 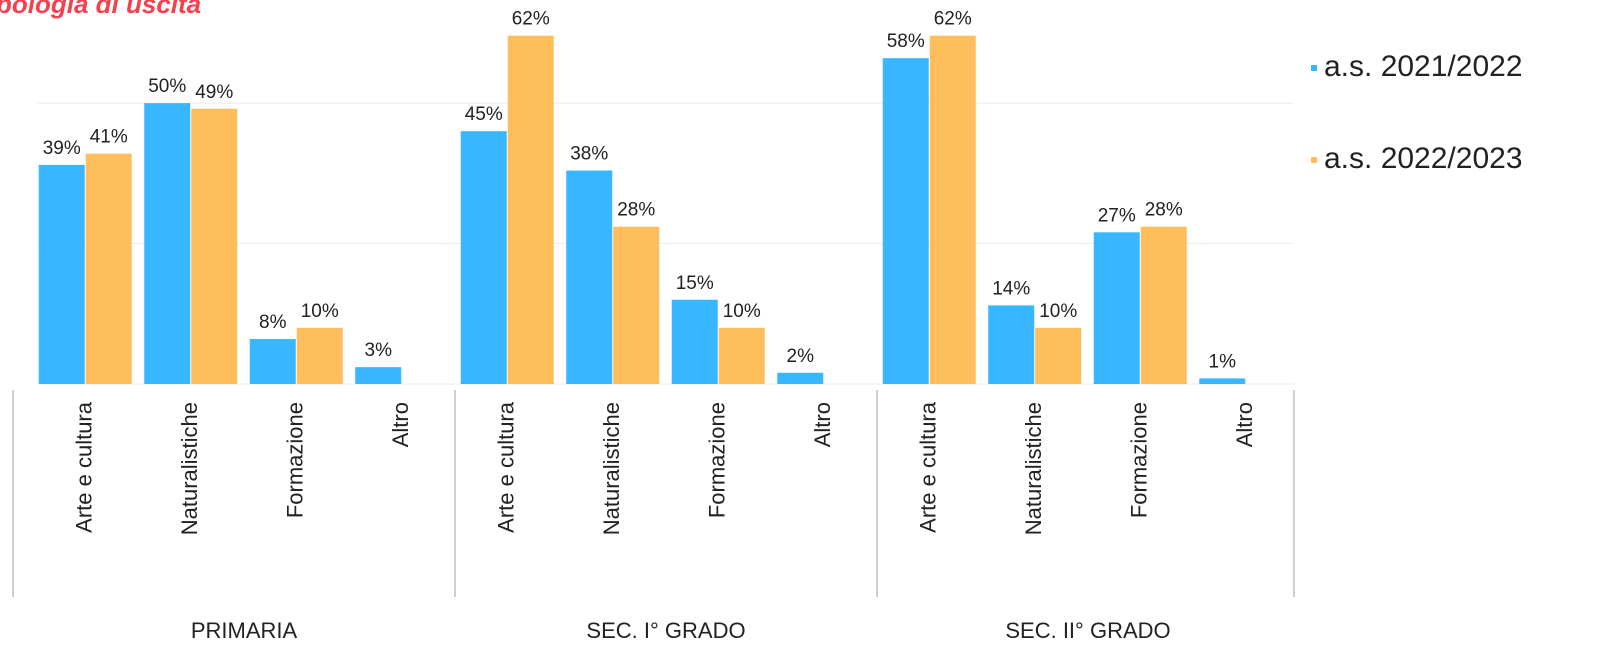 What do you see at coordinates (244, 630) in the screenshot?
I see `group-label: PRIMARIA` at bounding box center [244, 630].